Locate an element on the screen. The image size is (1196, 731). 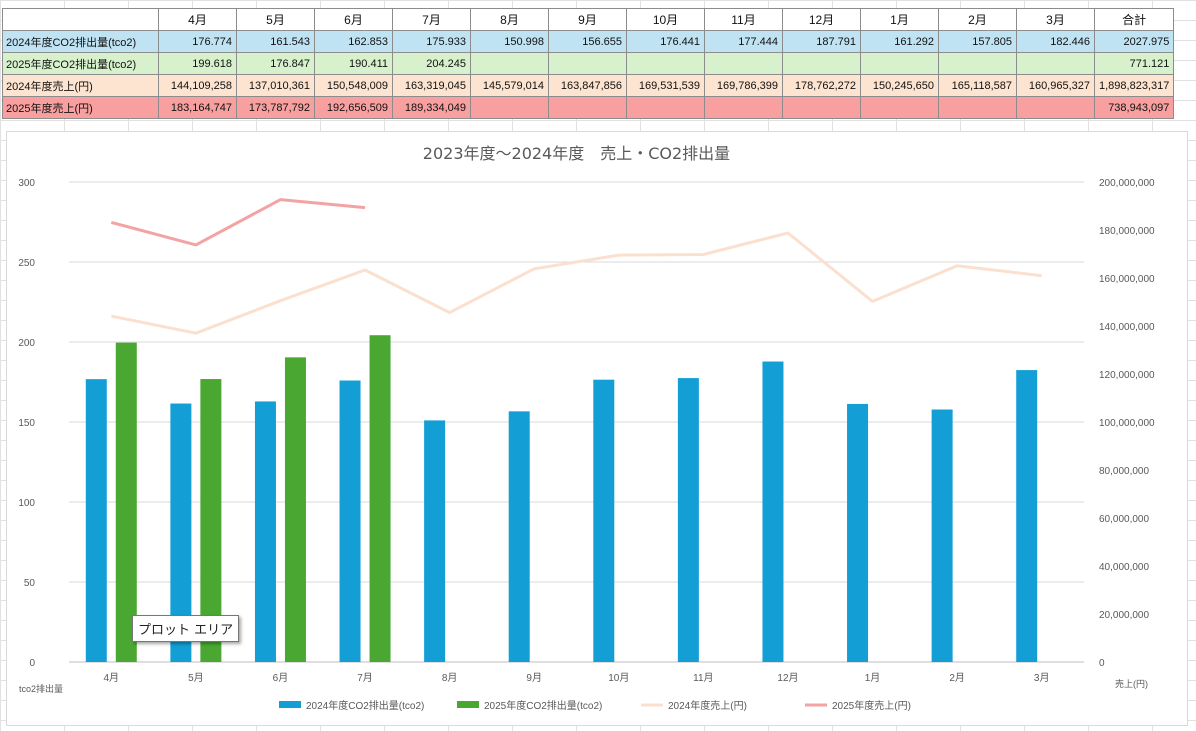
value-cell: 176.847 is located at coordinates (275, 63).